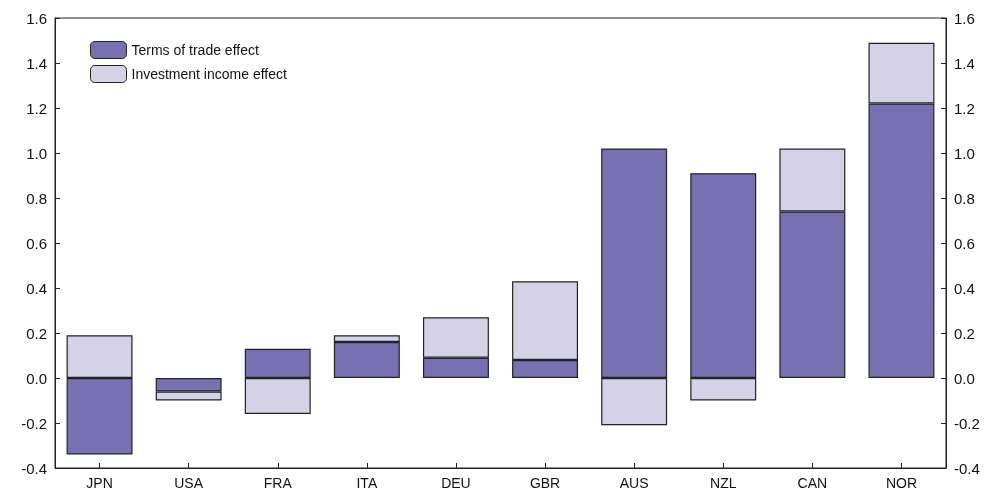 The width and height of the screenshot is (1001, 494). Describe the element at coordinates (36, 198) in the screenshot. I see `y-tick-label: 0.8` at that location.